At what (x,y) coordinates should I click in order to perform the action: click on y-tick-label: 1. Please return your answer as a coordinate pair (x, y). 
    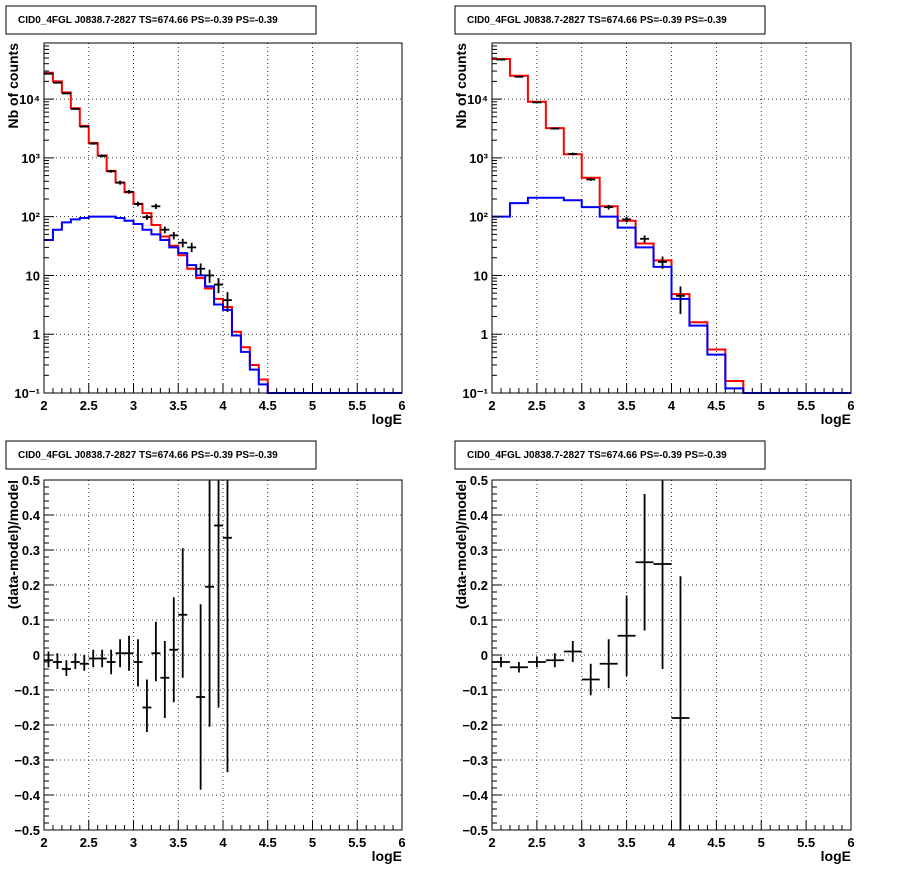
    Looking at the image, I should click on (484, 334).